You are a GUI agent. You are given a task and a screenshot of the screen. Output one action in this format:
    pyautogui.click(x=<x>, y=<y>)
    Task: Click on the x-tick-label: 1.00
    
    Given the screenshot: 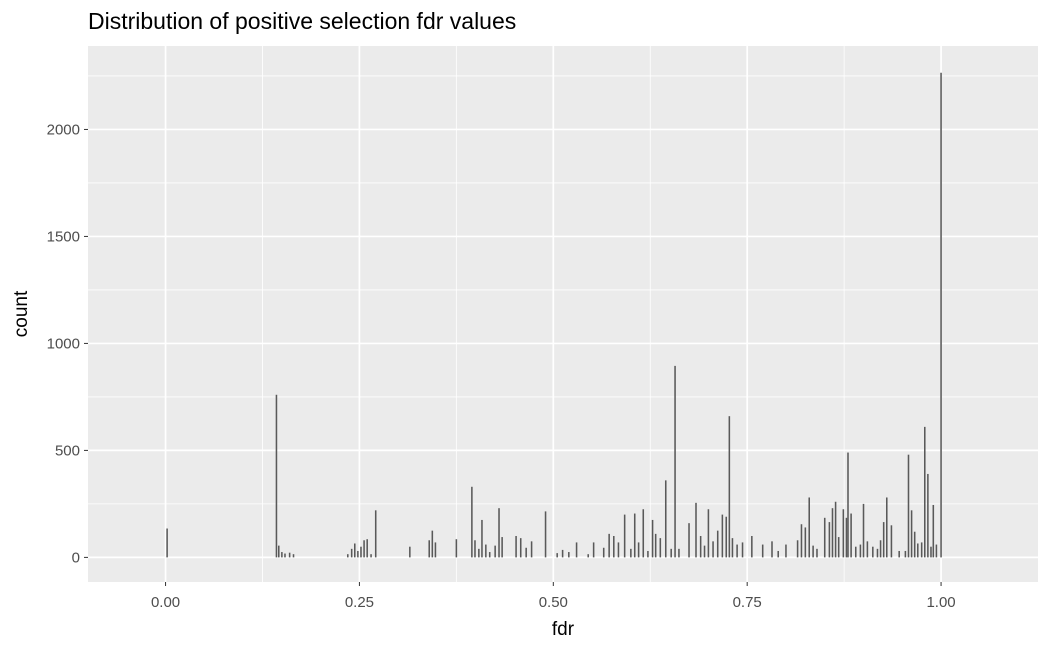 What is the action you would take?
    pyautogui.click(x=940, y=602)
    